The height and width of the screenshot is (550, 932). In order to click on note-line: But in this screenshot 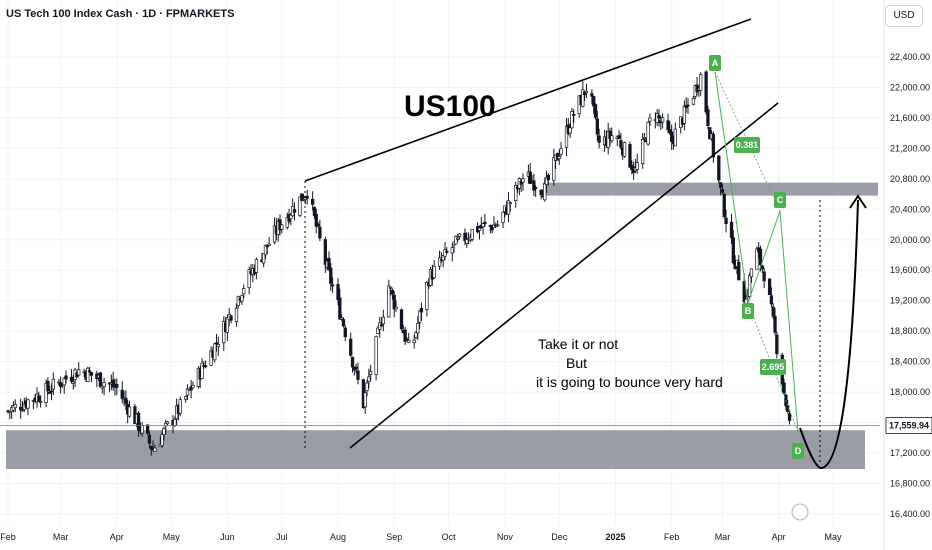, I will do `click(576, 363)`.